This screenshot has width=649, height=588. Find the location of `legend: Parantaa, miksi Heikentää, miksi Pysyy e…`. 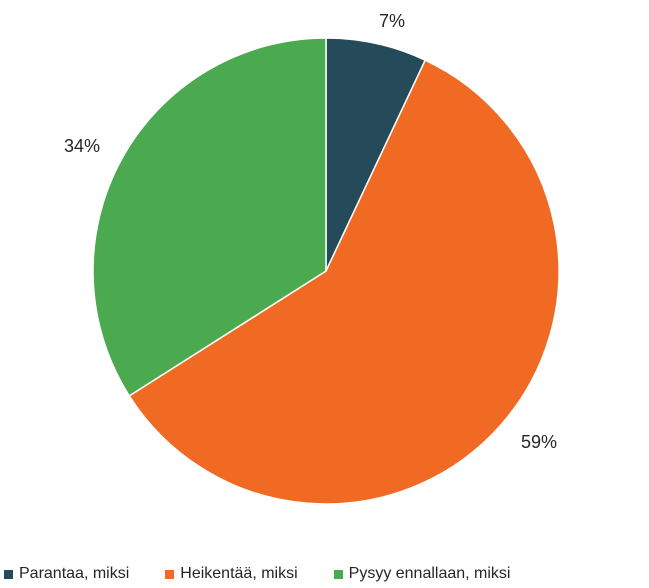

legend: Parantaa, miksi Heikentää, miksi Pysyy e… is located at coordinates (324, 574).